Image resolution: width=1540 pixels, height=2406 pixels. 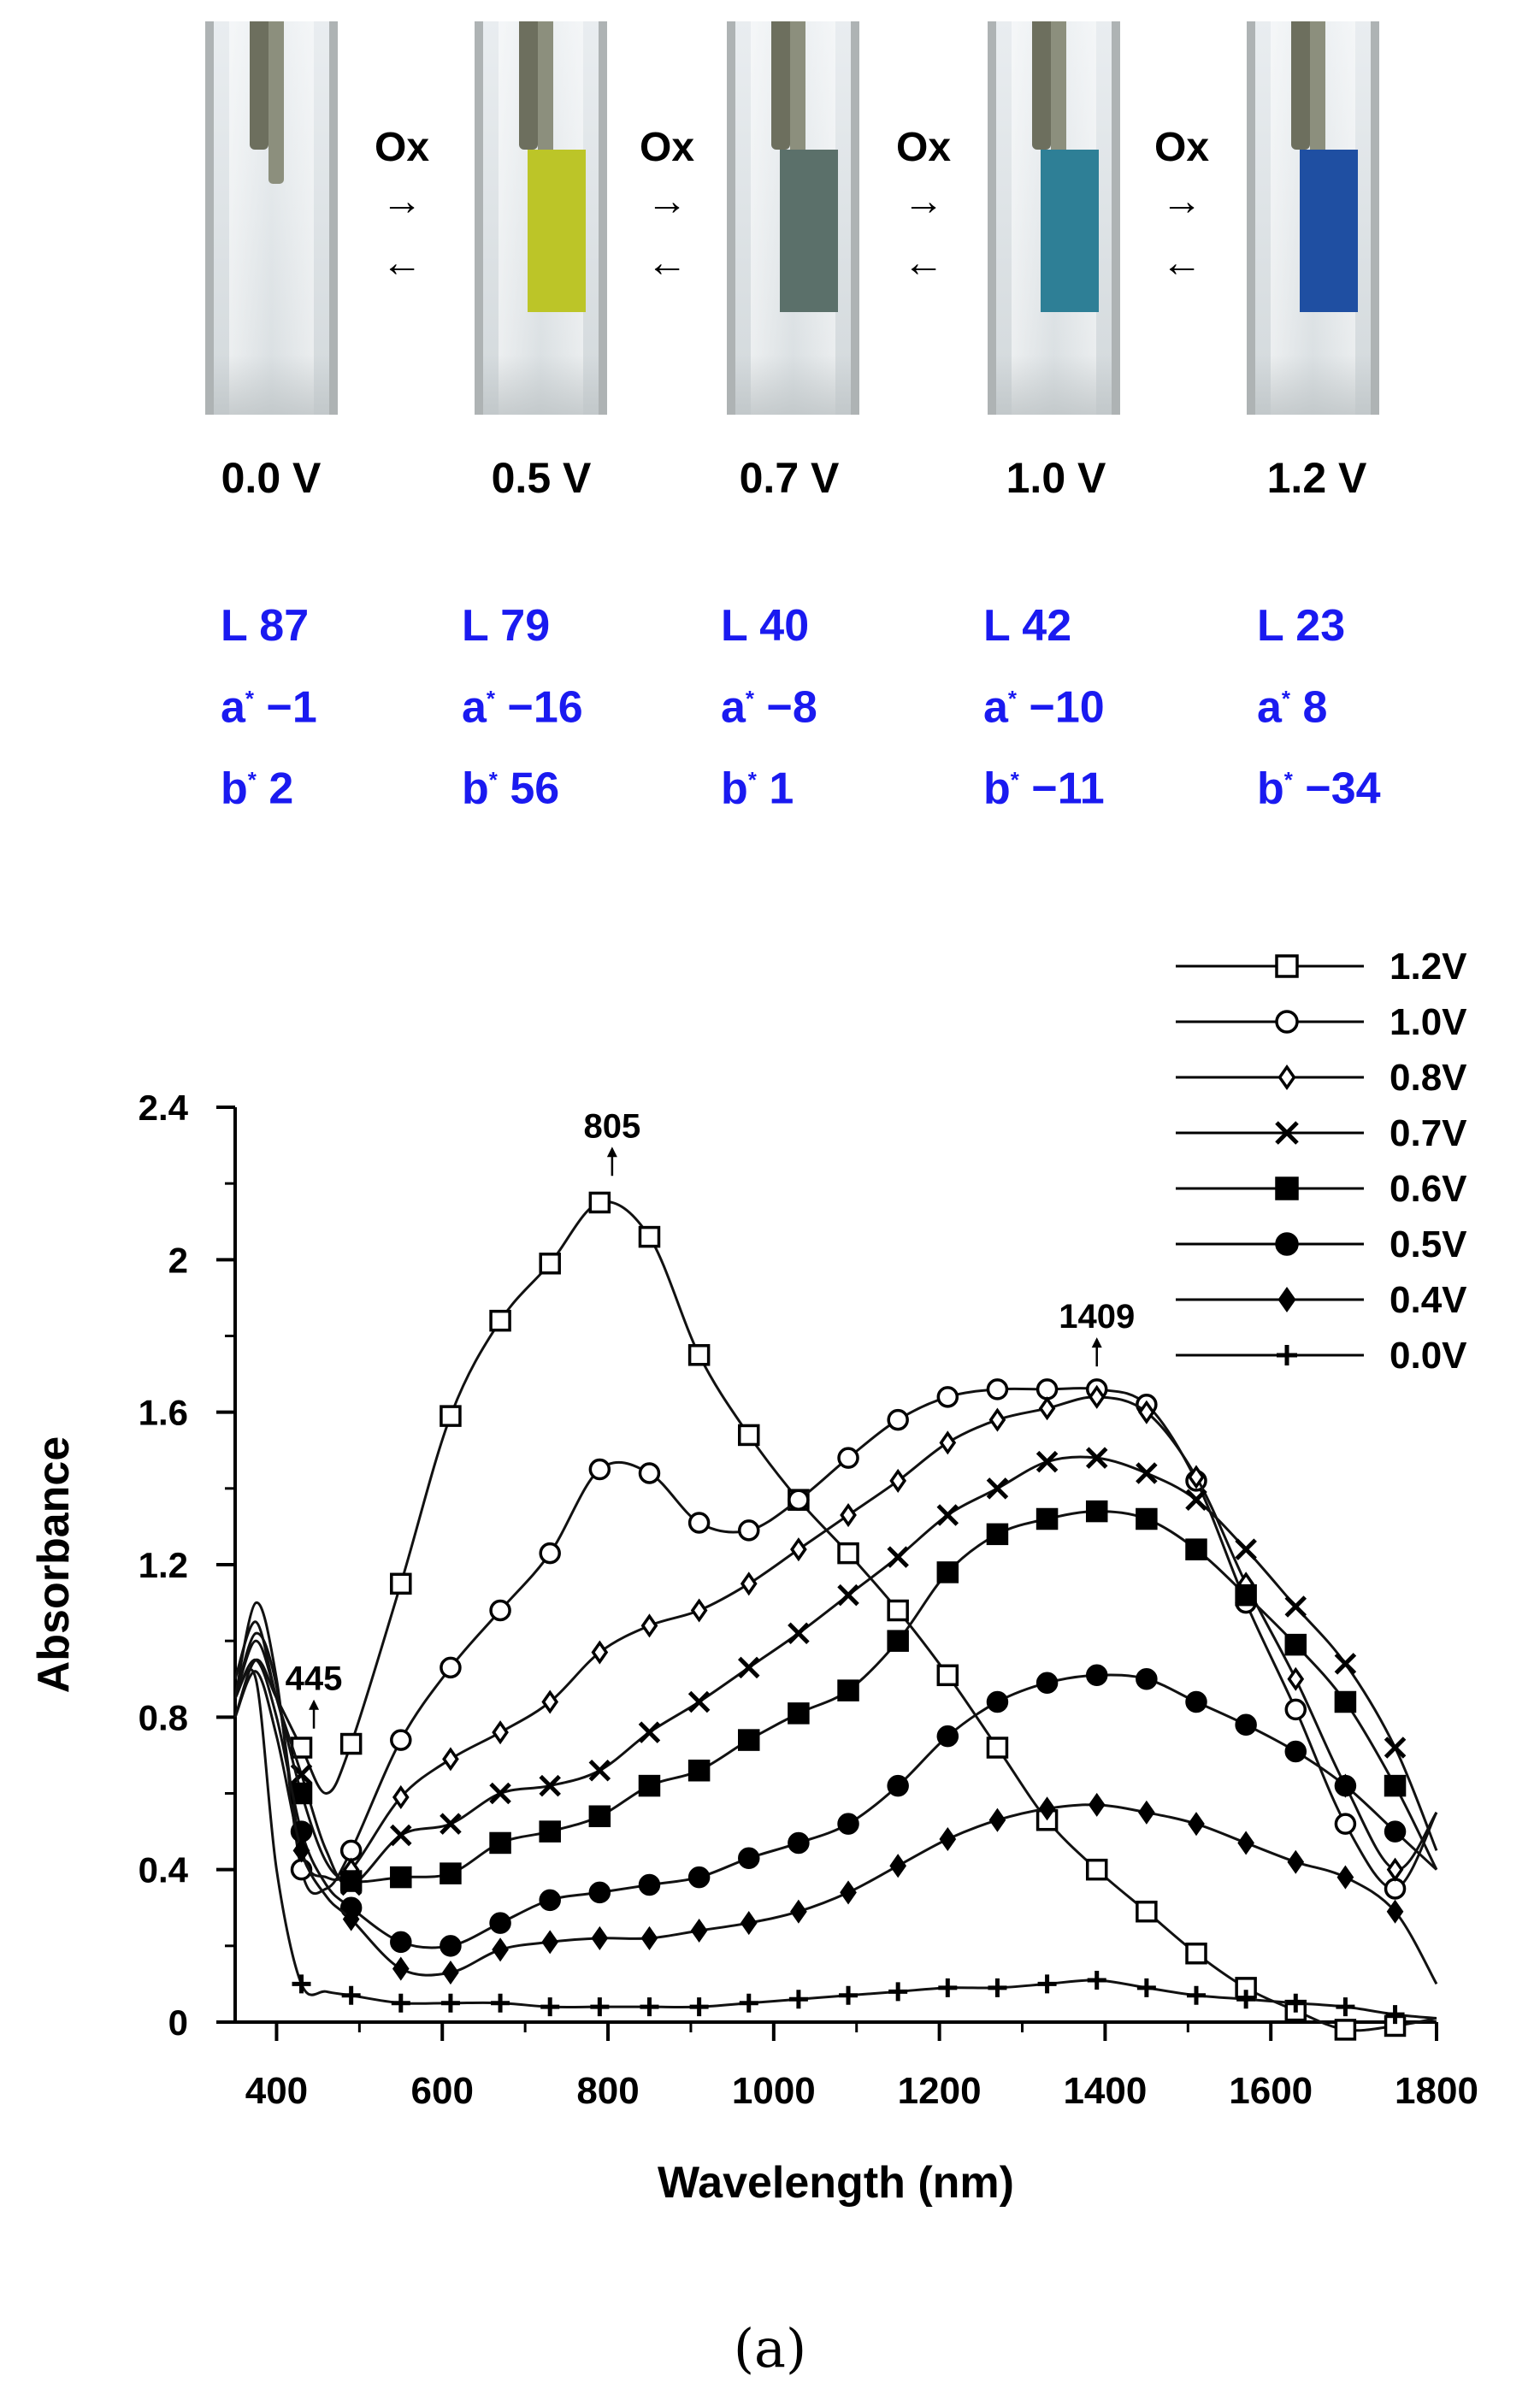 I want to click on cielab-values: L 42 a* −10 b* −11, so click(x=1081, y=708).